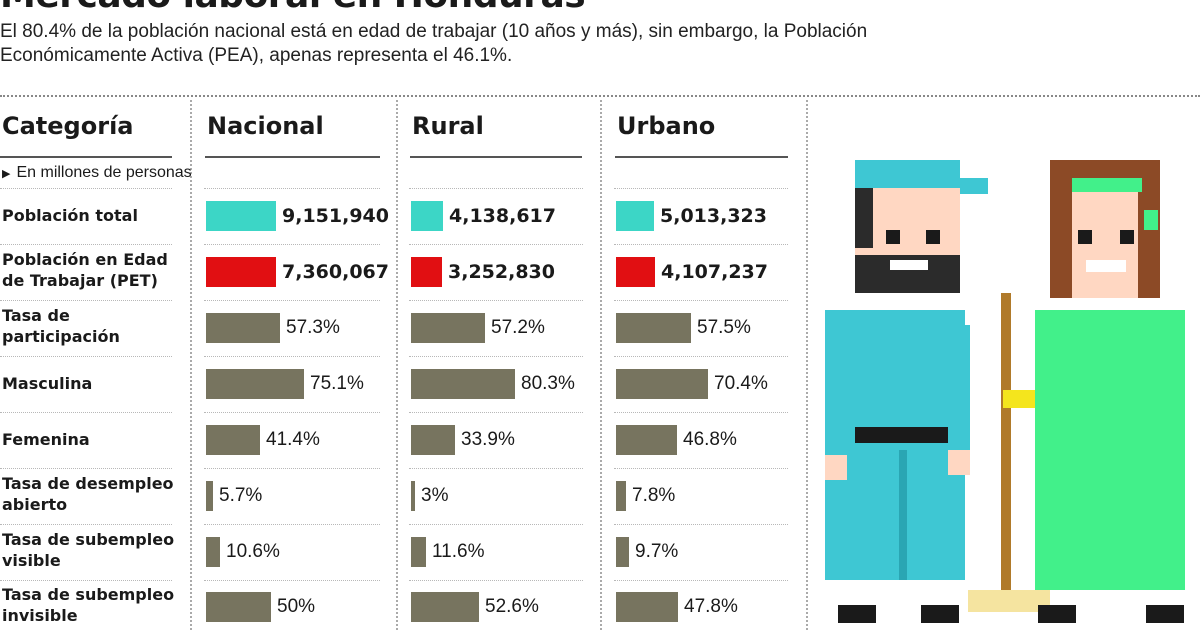 Image resolution: width=1200 pixels, height=630 pixels. Describe the element at coordinates (448, 126) in the screenshot. I see `column-header-rural: Rural` at that location.